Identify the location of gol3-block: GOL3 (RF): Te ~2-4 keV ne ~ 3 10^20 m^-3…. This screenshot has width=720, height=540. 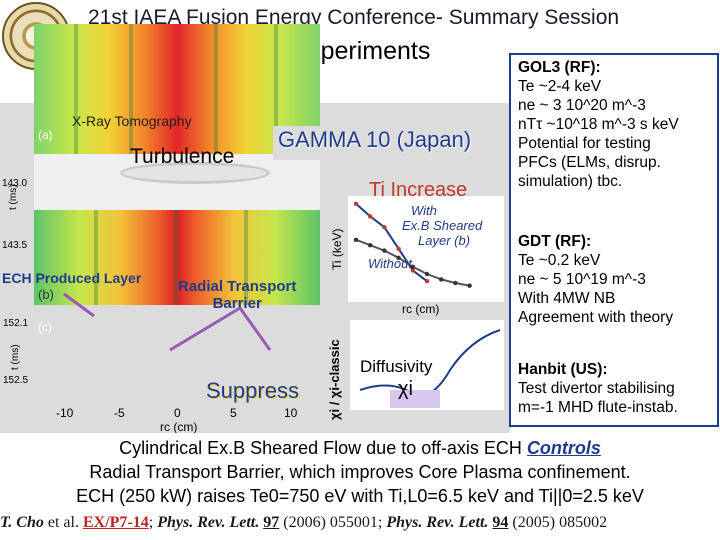
(598, 124).